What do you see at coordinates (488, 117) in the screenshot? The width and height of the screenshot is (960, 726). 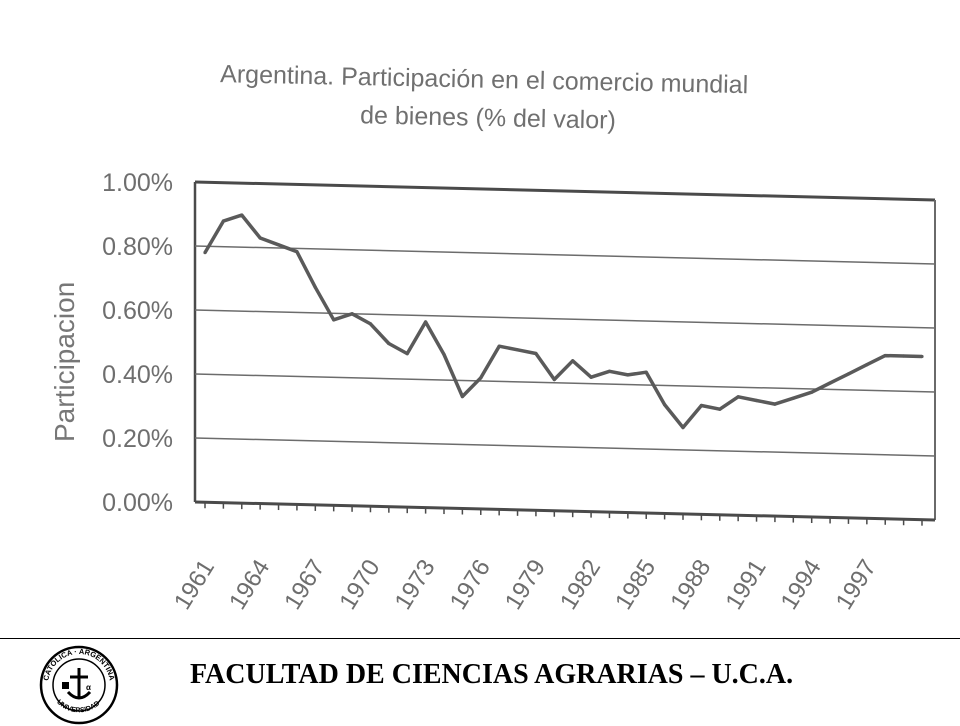 I see `chart-subtitle: de bienes (% del valor)` at bounding box center [488, 117].